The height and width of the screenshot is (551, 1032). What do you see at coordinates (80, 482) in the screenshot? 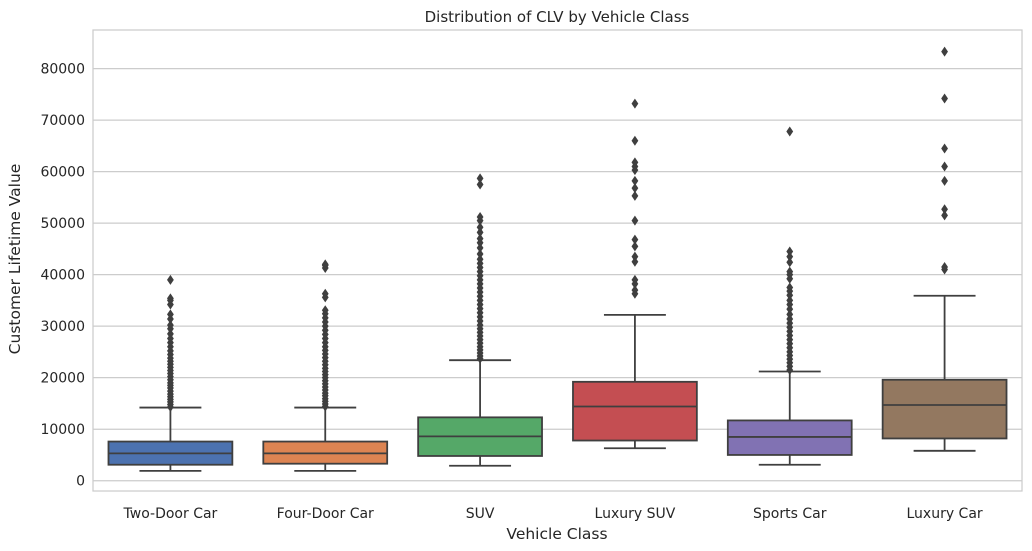
I see `y-tick-label: 0` at bounding box center [80, 482].